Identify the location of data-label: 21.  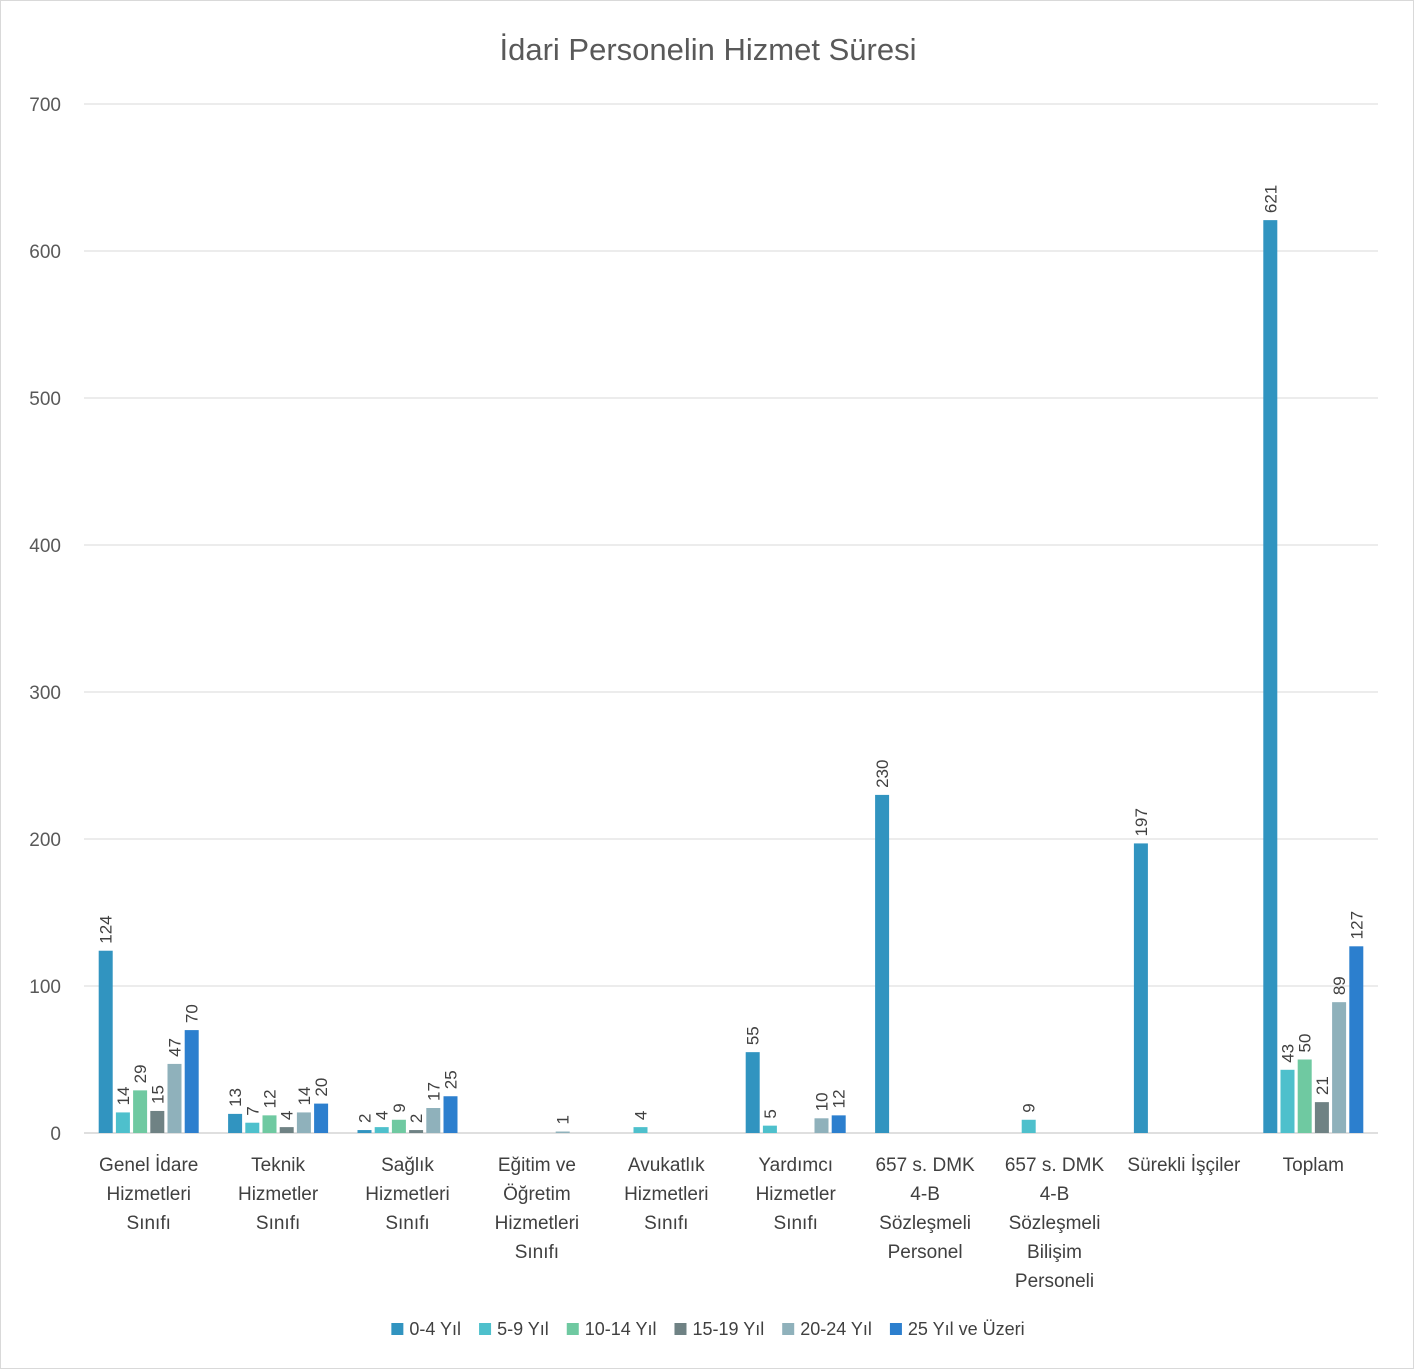
(1322, 1085).